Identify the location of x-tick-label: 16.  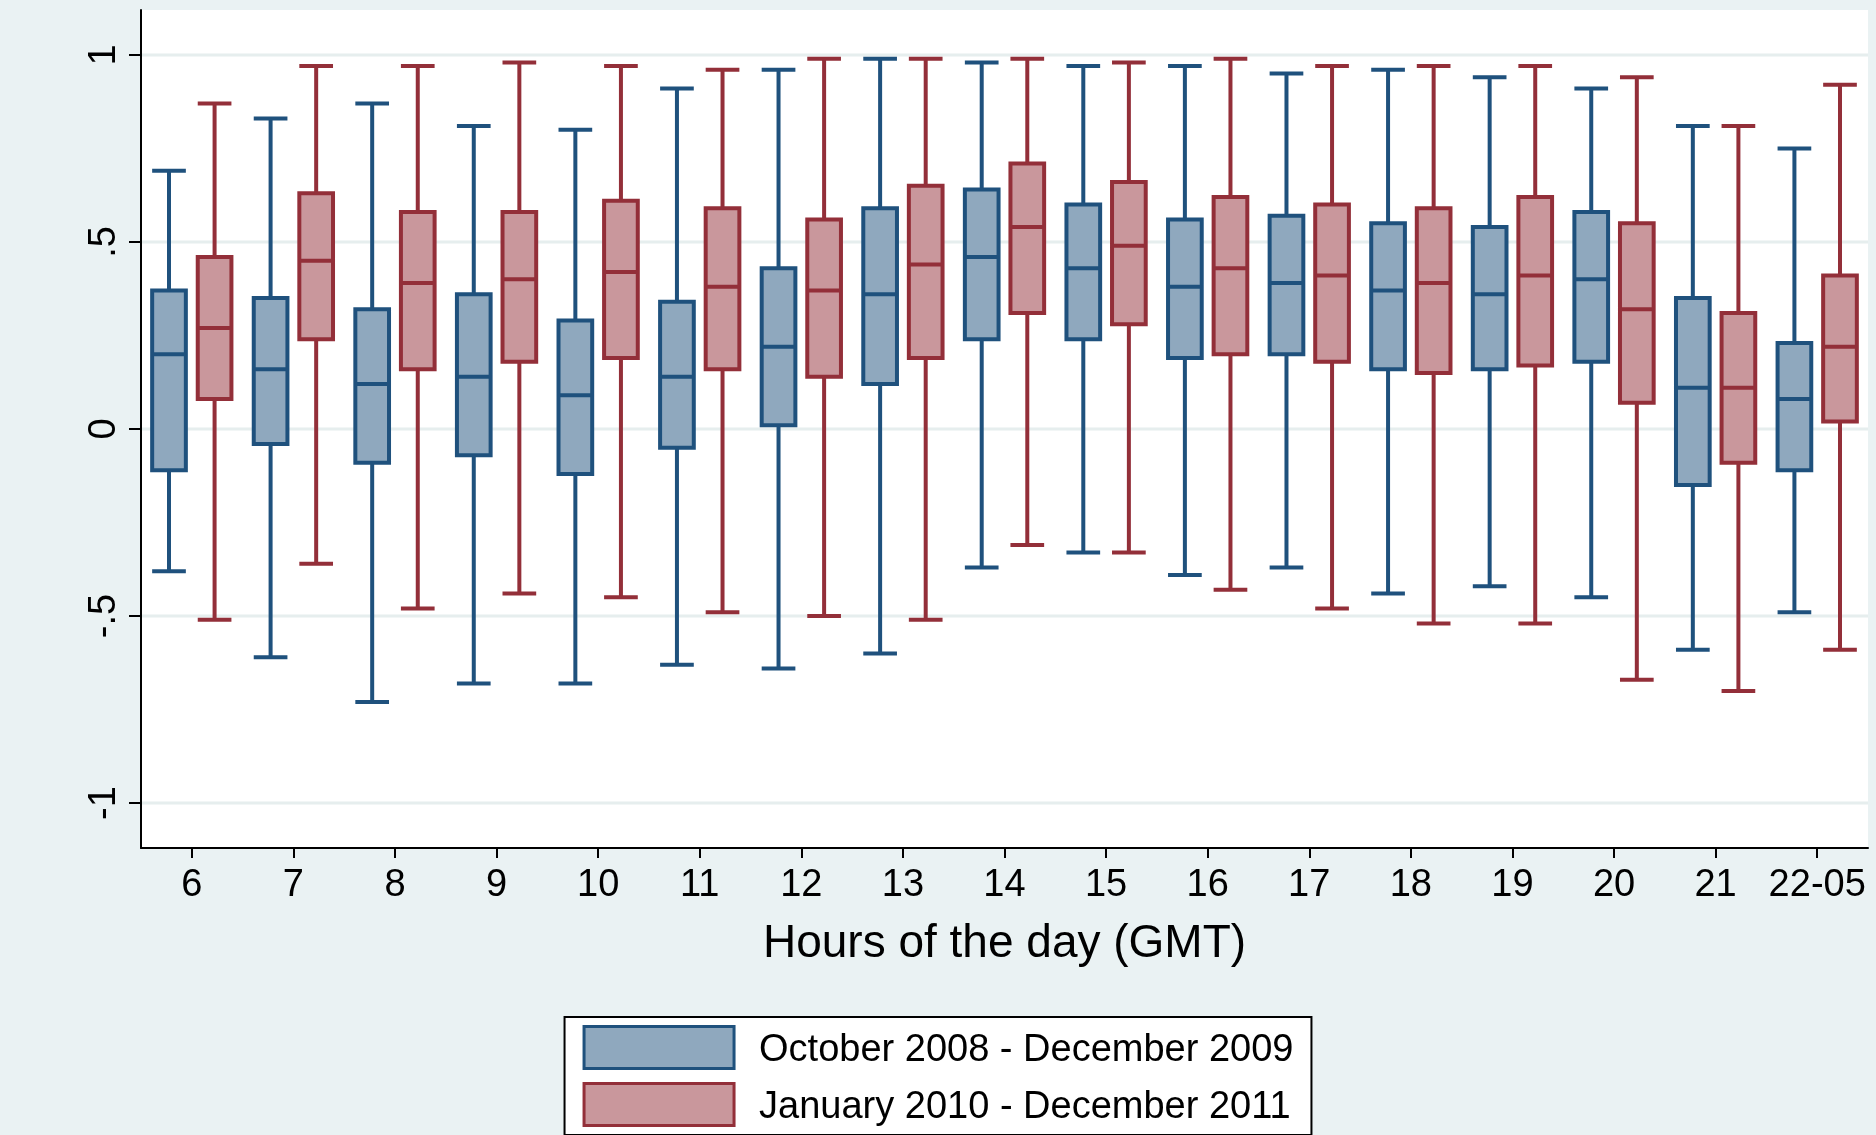
(1207, 883).